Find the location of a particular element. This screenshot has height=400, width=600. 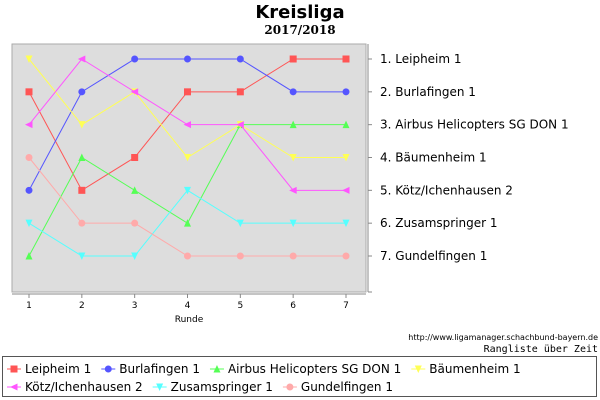

legend-item: Gundelfingen 1 is located at coordinates (337, 387).